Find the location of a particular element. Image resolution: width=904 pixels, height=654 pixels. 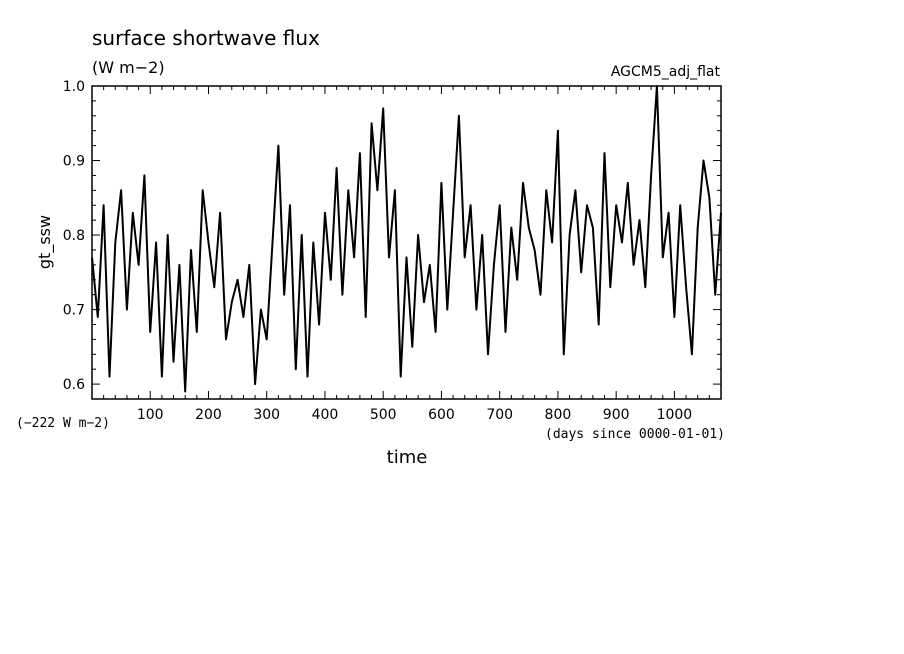

x-tick-label: 500 is located at coordinates (383, 415).